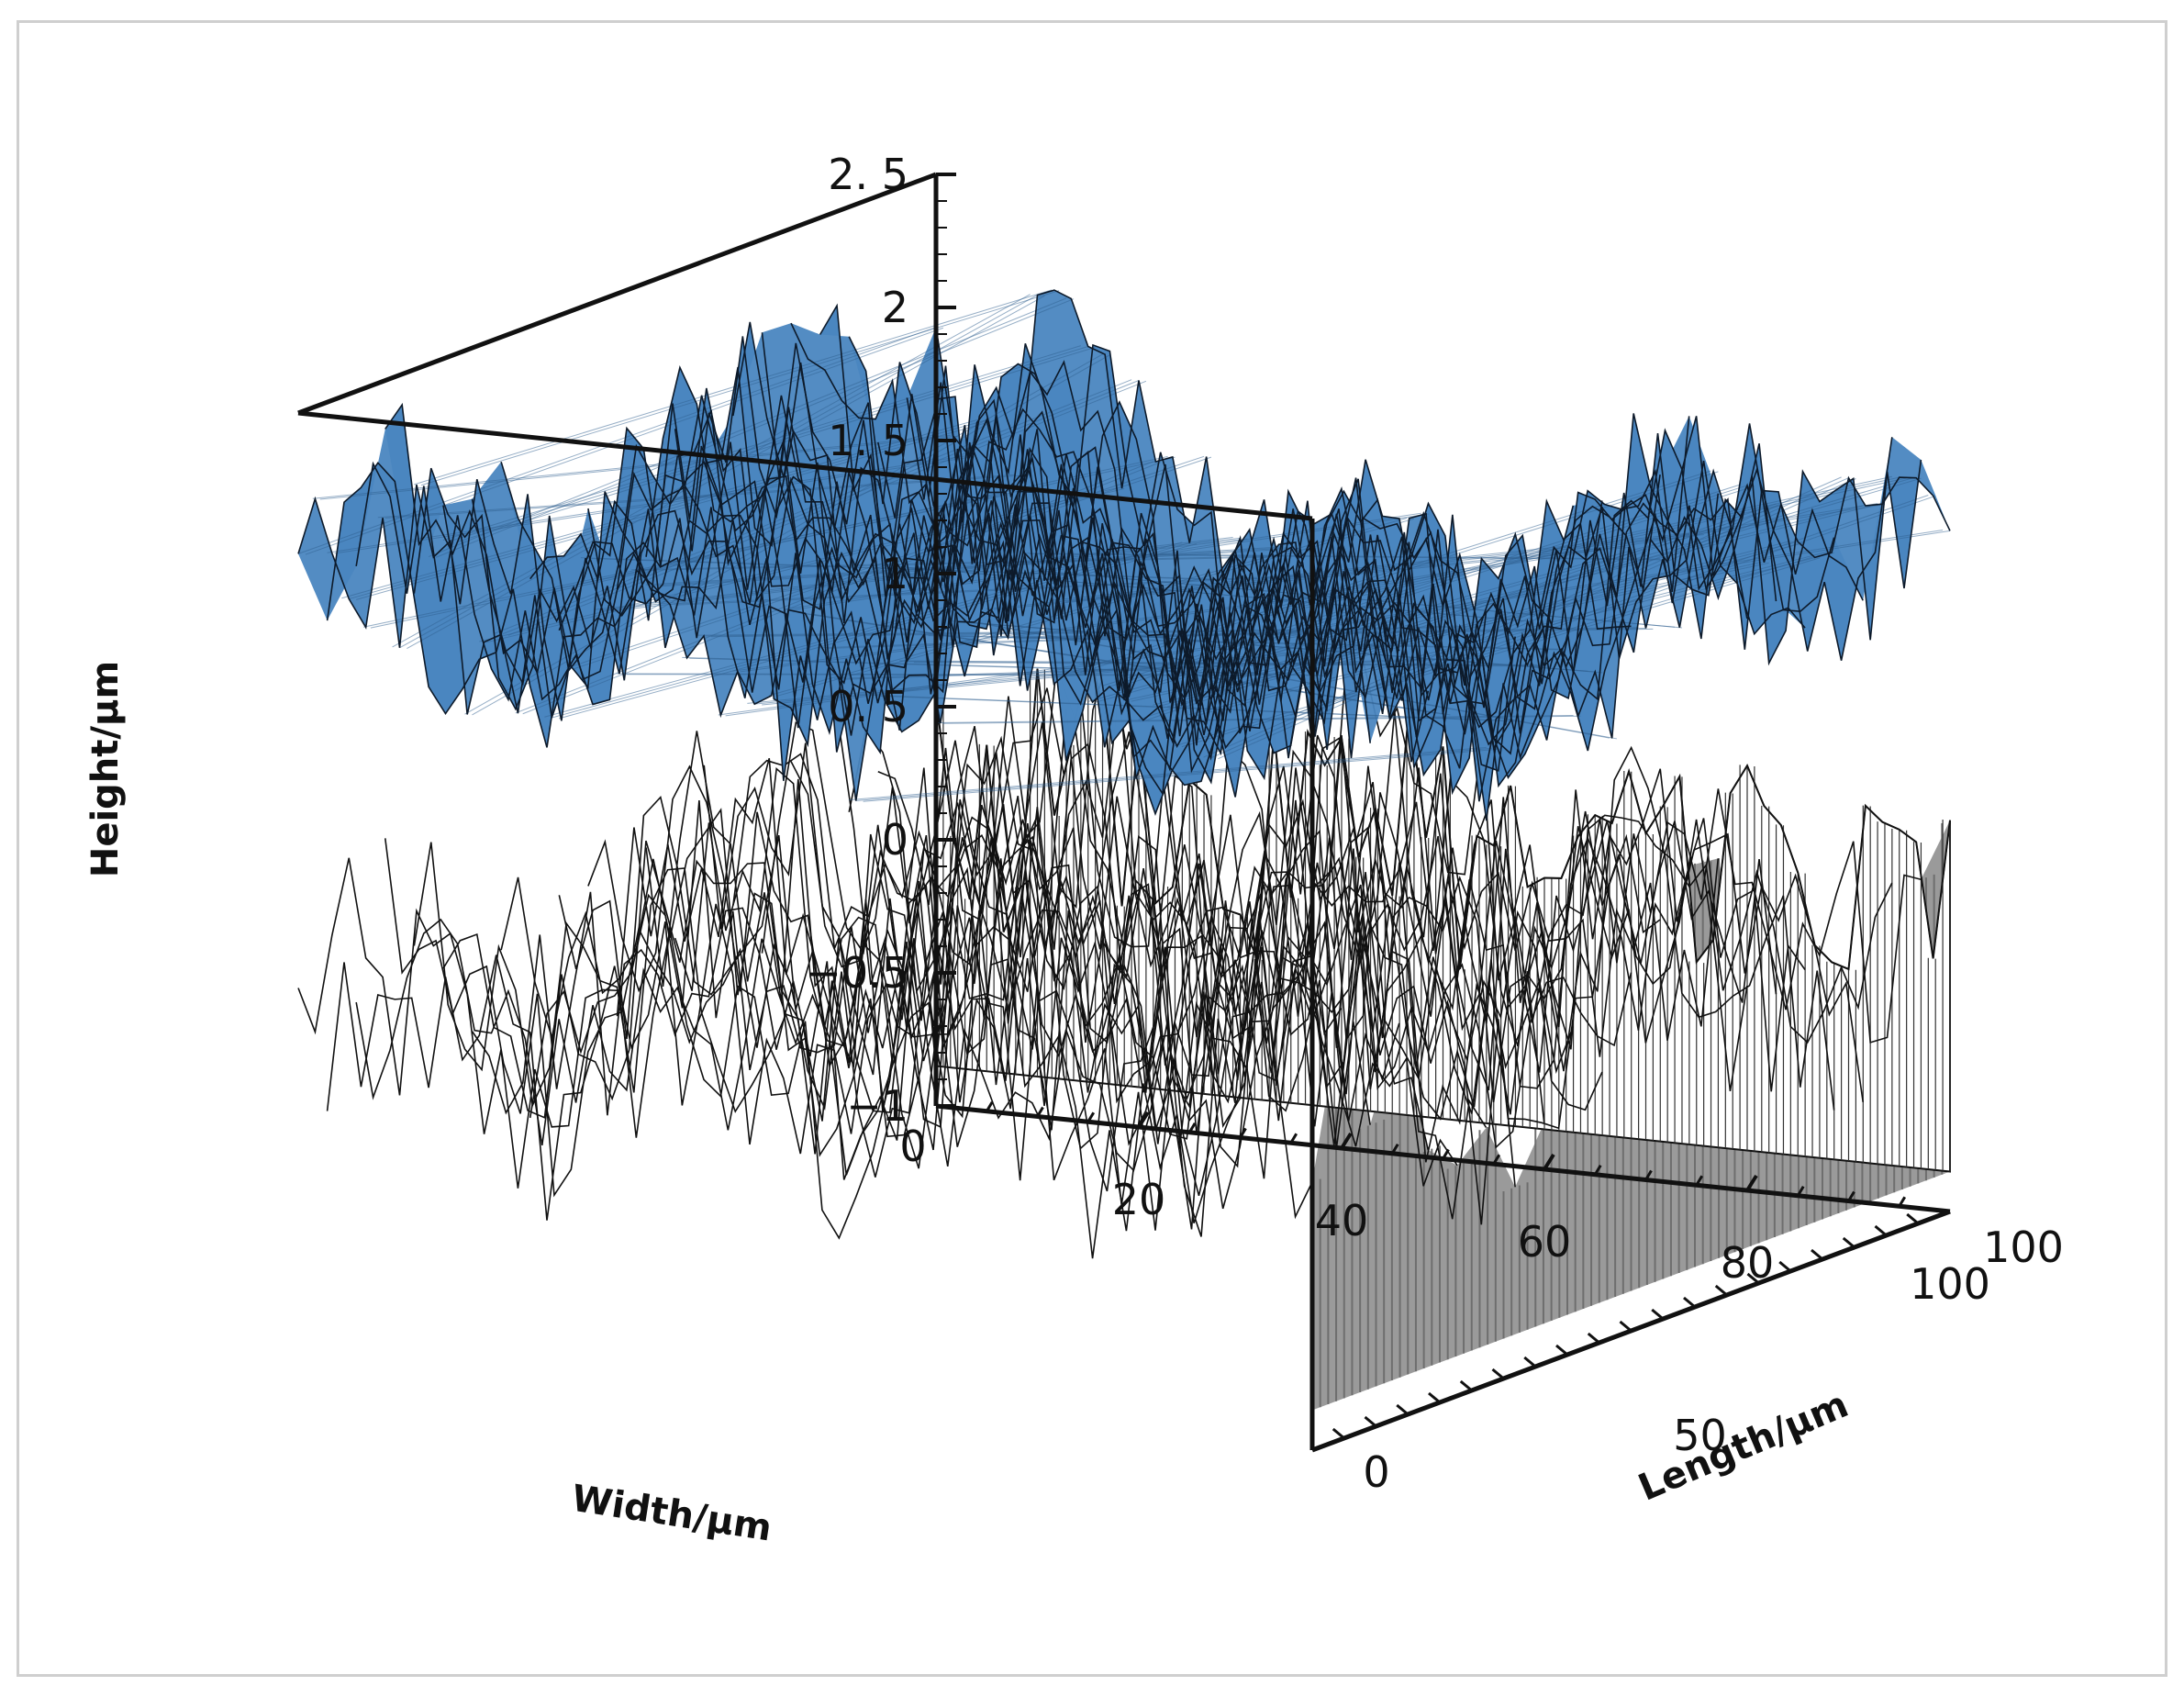 This screenshot has height=1697, width=2184. Describe the element at coordinates (1376, 1472) in the screenshot. I see `y-tick-label: 0` at that location.